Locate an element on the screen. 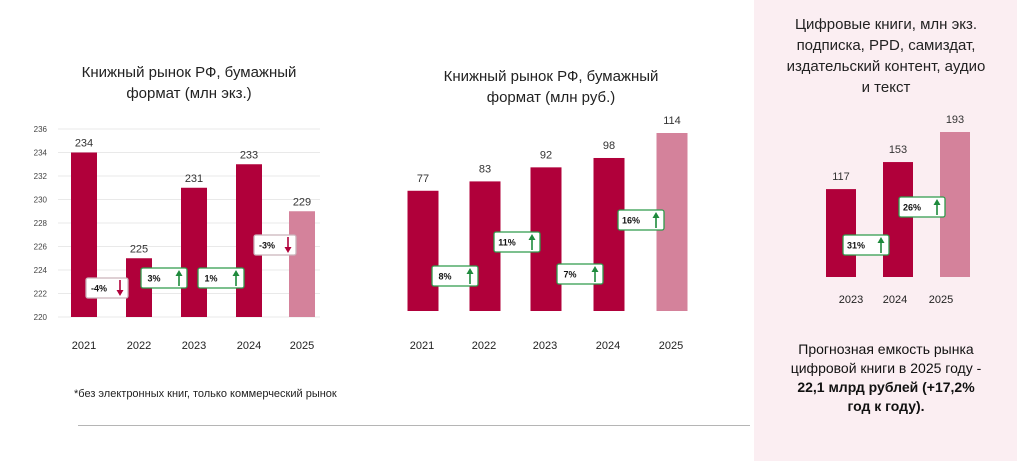  c1-ytick-label: 224 is located at coordinates (41, 270).